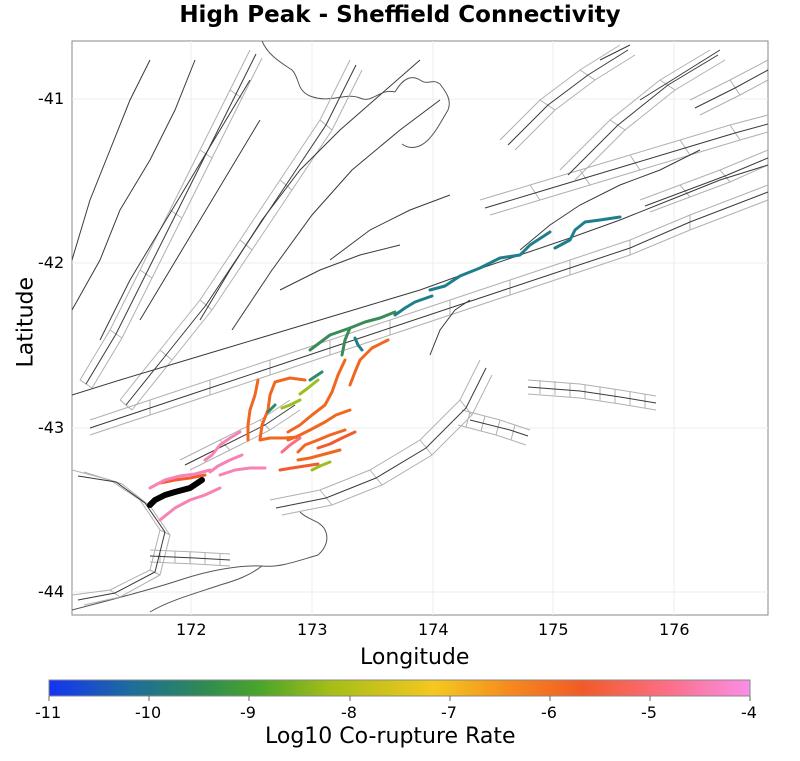 The height and width of the screenshot is (761, 800). What do you see at coordinates (51, 262) in the screenshot?
I see `y-tick-42: -42` at bounding box center [51, 262].